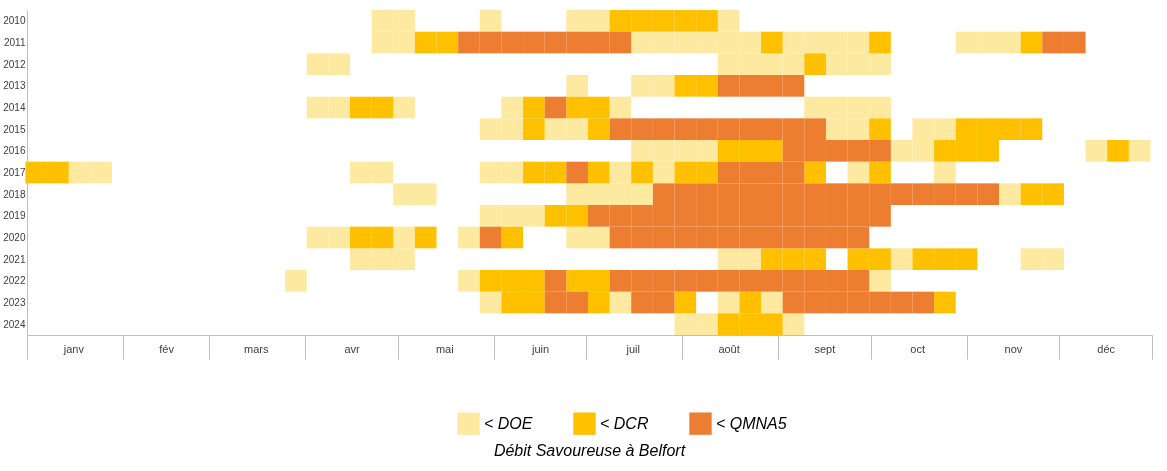 This screenshot has height=471, width=1167. Describe the element at coordinates (632, 348) in the screenshot. I see `x-tick-label: juil` at that location.